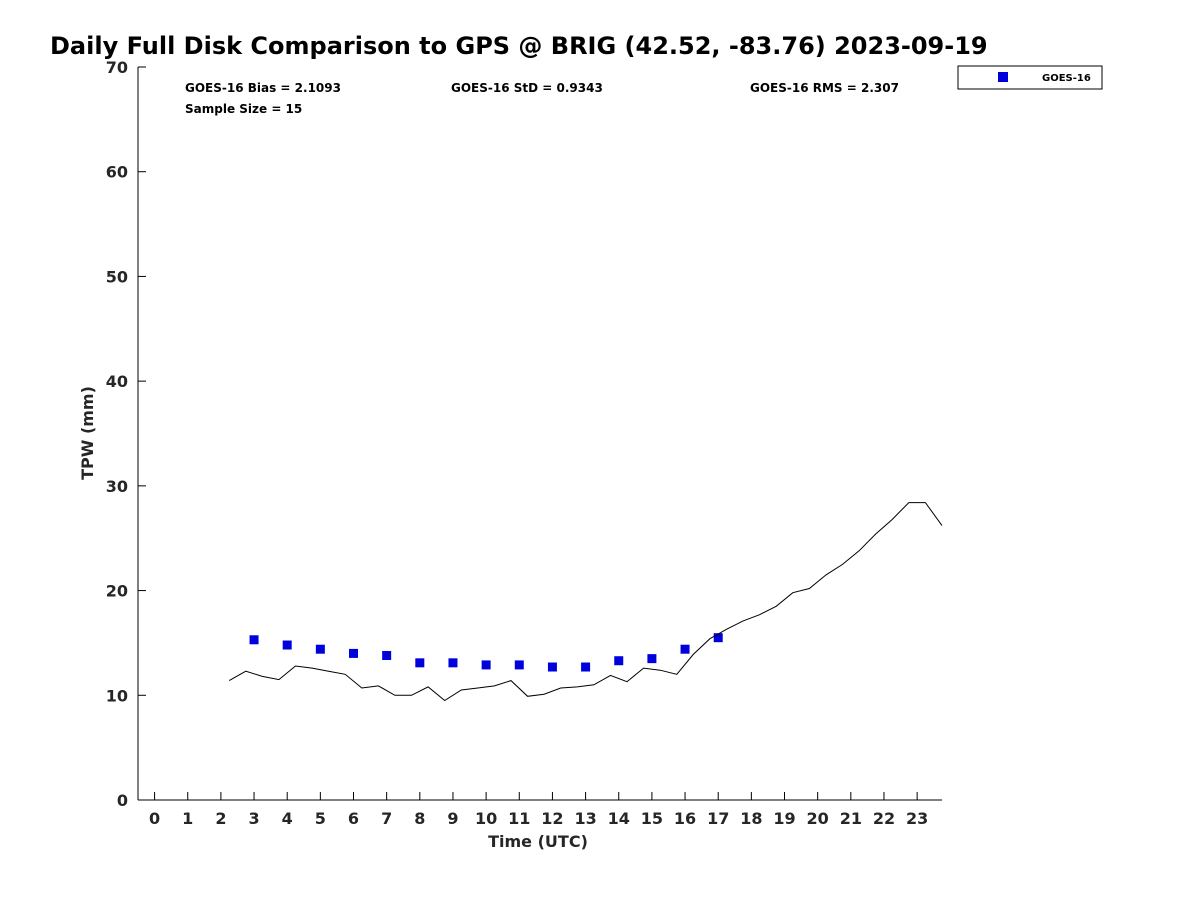 This screenshot has height=900, width=1200. What do you see at coordinates (718, 818) in the screenshot?
I see `x-tick-label: 17` at bounding box center [718, 818].